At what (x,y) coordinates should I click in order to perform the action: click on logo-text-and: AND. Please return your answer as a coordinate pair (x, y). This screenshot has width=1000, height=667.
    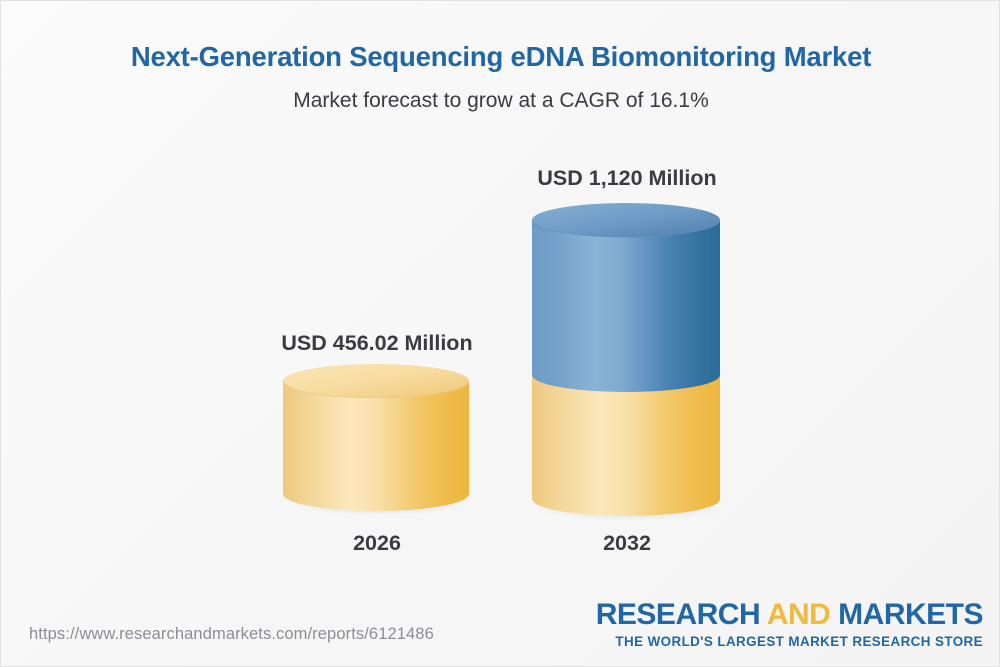
    Looking at the image, I should click on (798, 614).